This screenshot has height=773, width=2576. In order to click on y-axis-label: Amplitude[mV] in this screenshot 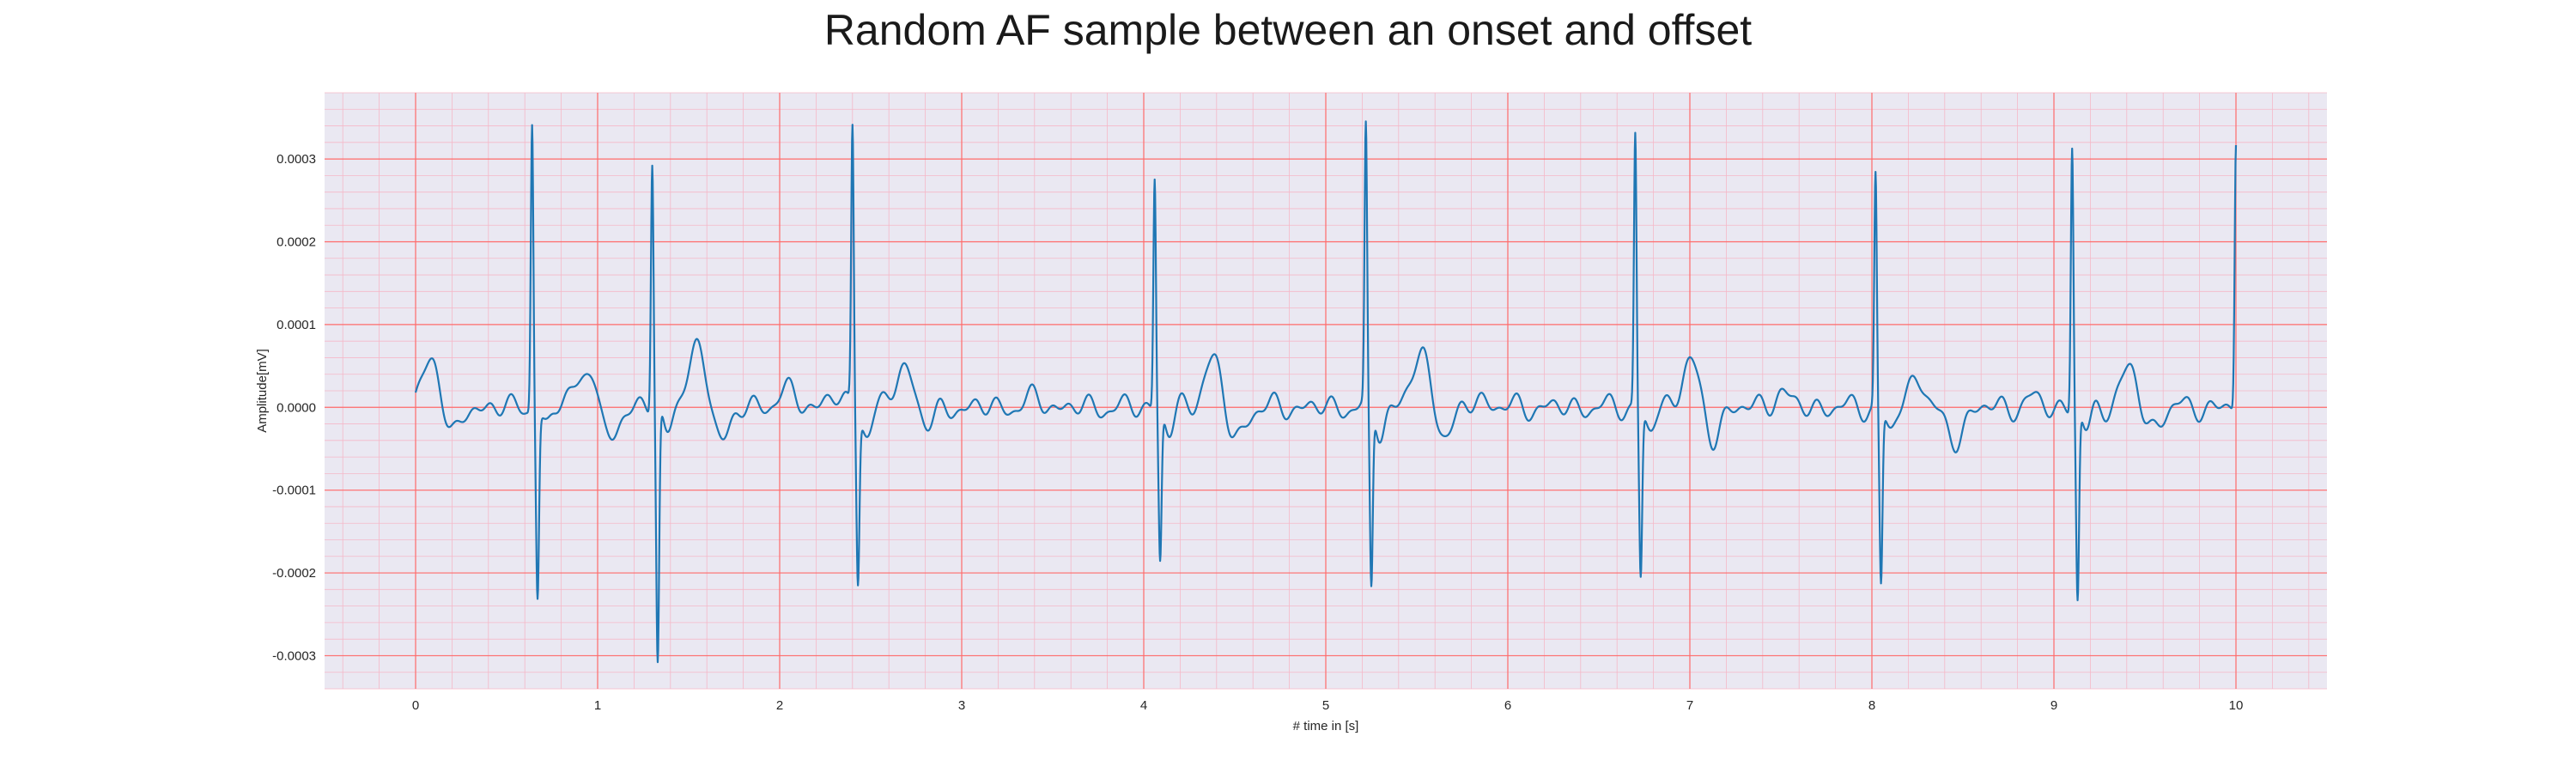, I will do `click(262, 391)`.